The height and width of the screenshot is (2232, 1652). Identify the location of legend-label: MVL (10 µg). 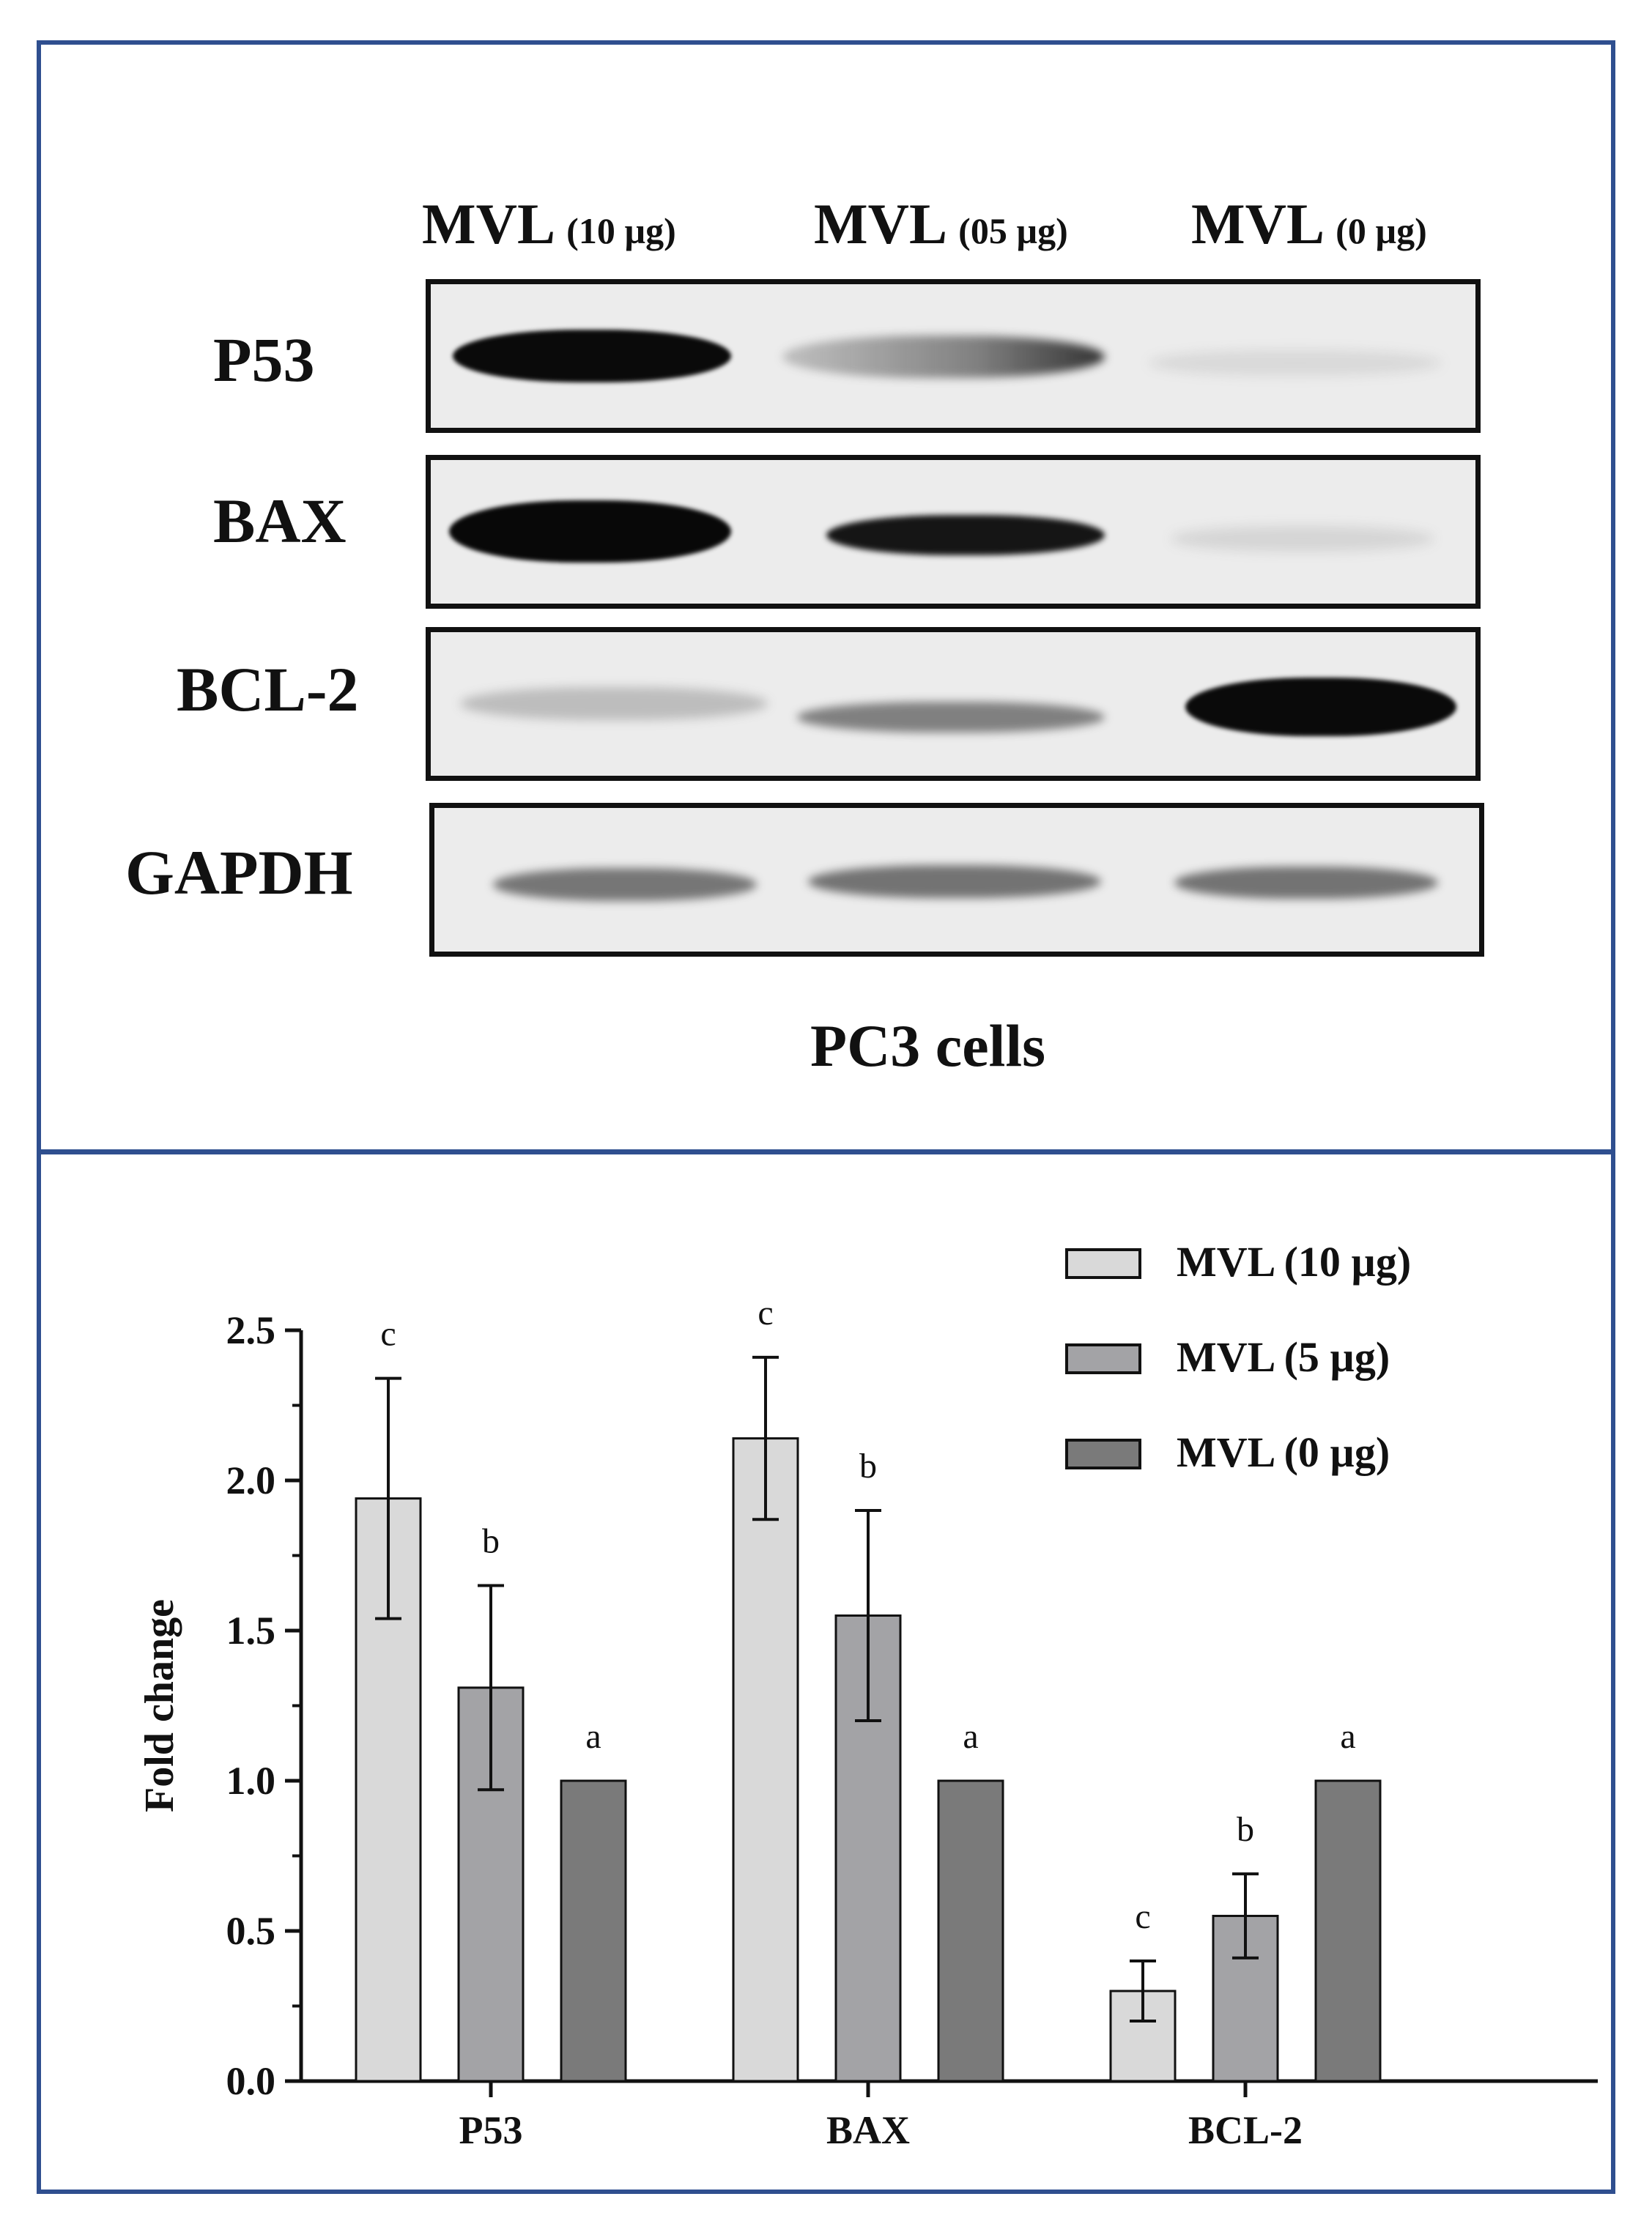
(1294, 1262).